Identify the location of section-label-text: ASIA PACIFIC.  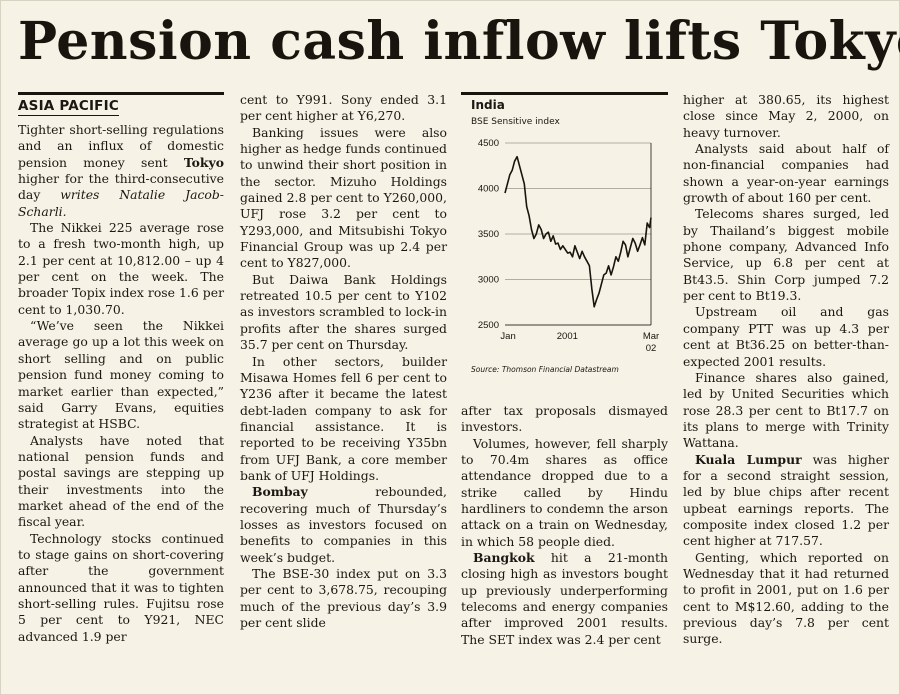
(68, 107).